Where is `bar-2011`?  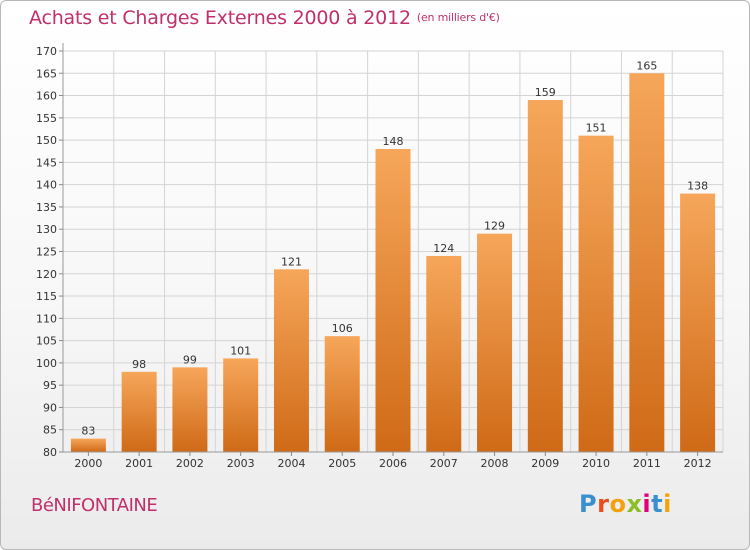 bar-2011 is located at coordinates (647, 263).